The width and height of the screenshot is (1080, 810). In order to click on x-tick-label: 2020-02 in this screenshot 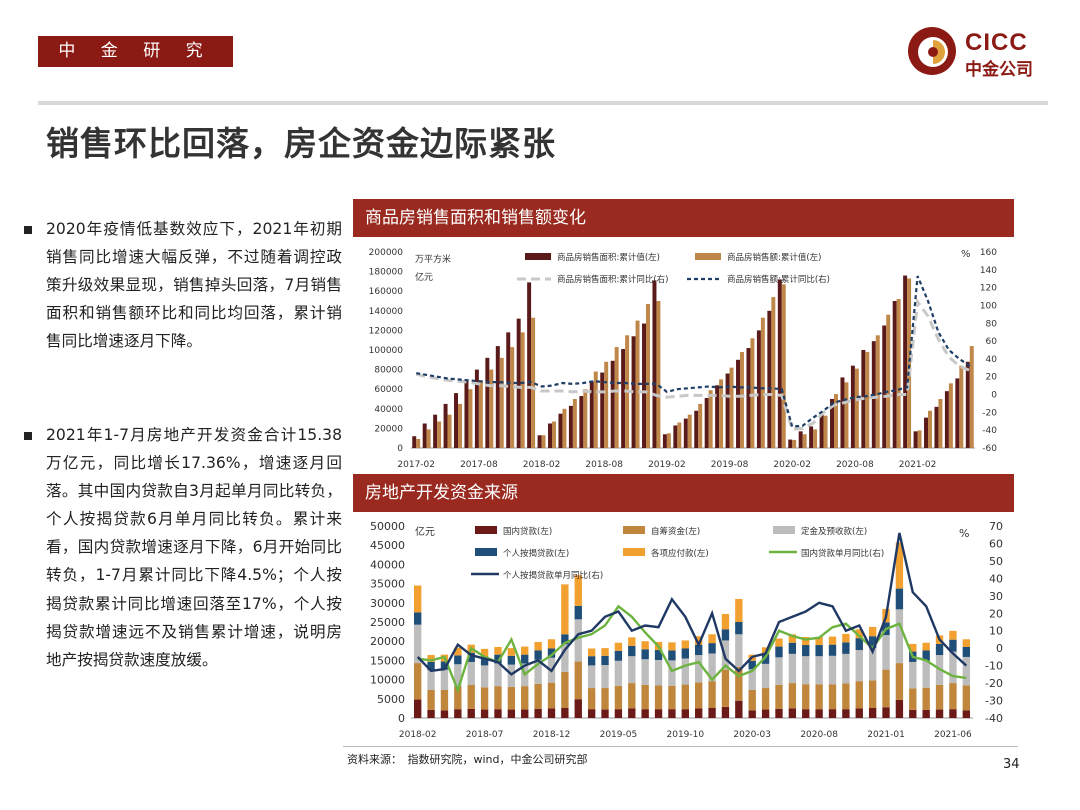, I will do `click(792, 465)`.